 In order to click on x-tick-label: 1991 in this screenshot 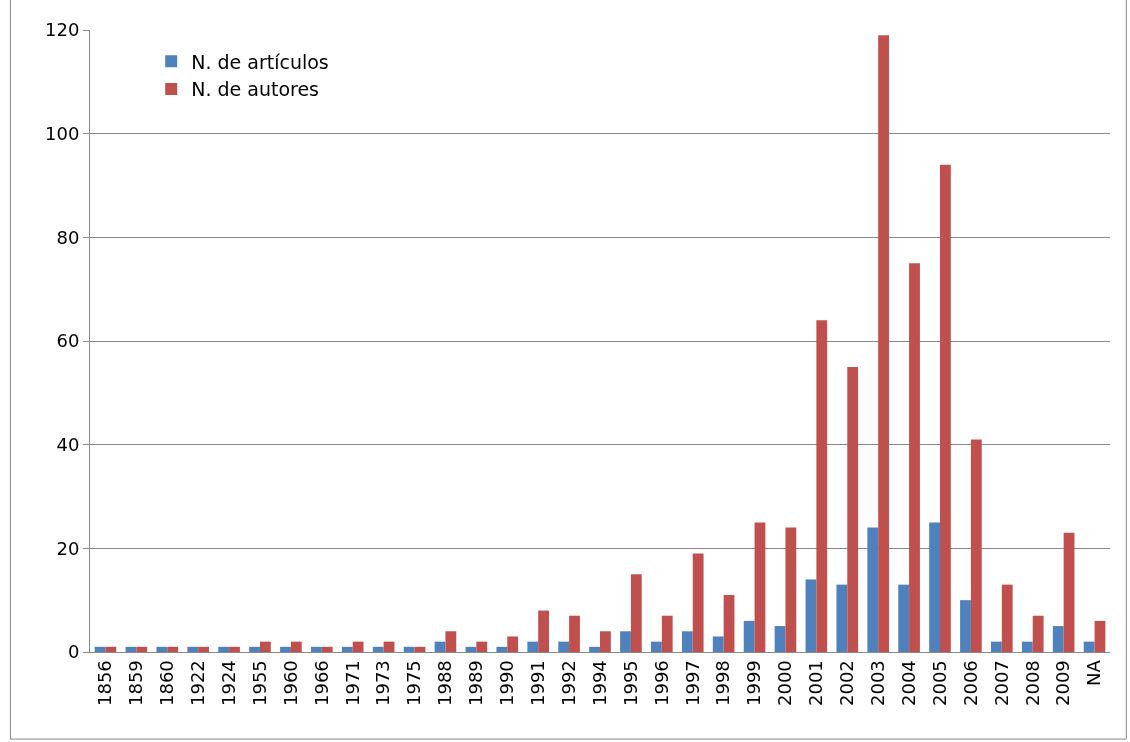, I will do `click(538, 683)`.